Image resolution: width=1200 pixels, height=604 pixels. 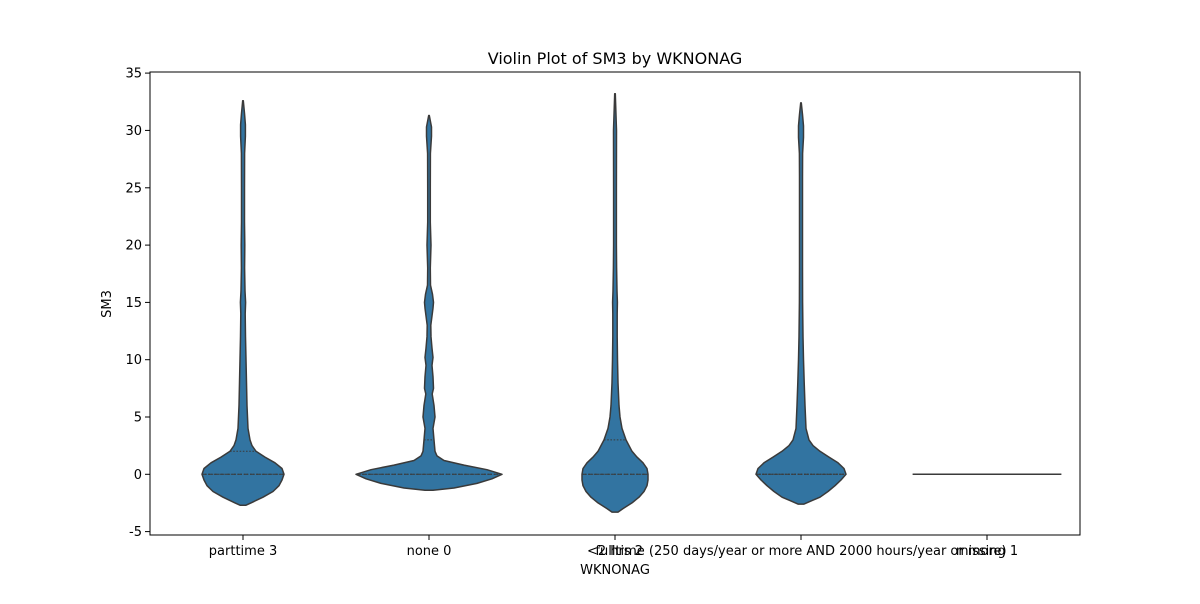 I want to click on x-tick-label: none 0, so click(x=429, y=551).